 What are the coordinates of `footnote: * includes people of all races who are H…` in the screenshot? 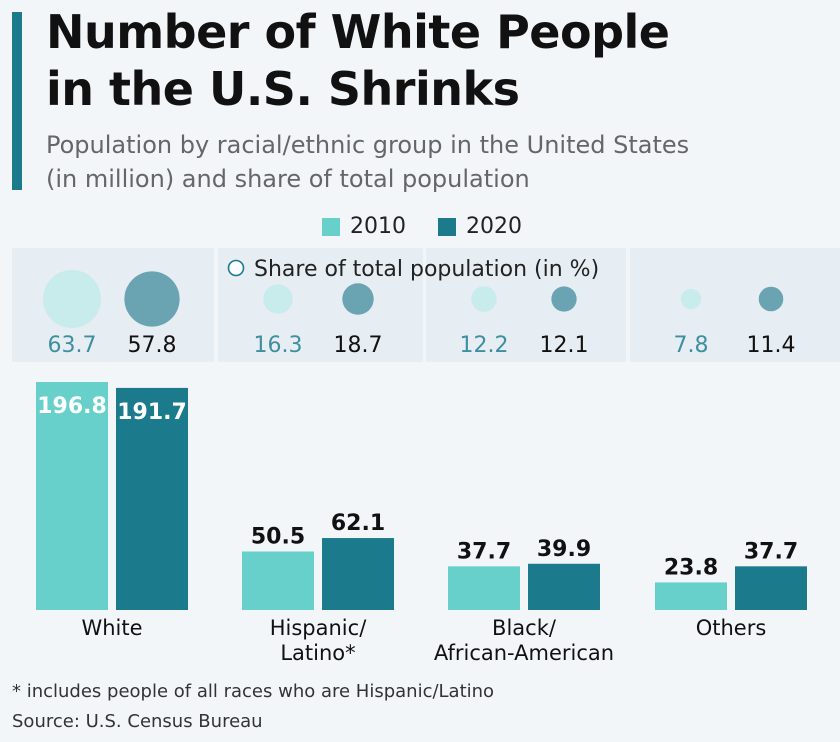 It's located at (253, 691).